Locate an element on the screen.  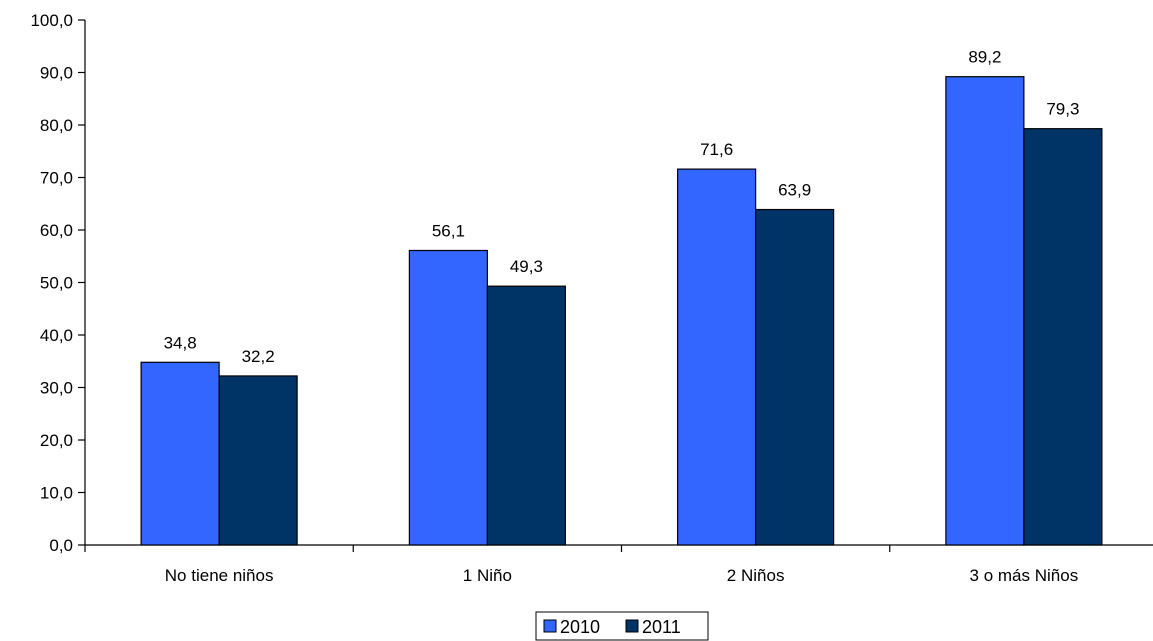
data-label: 71,6 is located at coordinates (716, 149).